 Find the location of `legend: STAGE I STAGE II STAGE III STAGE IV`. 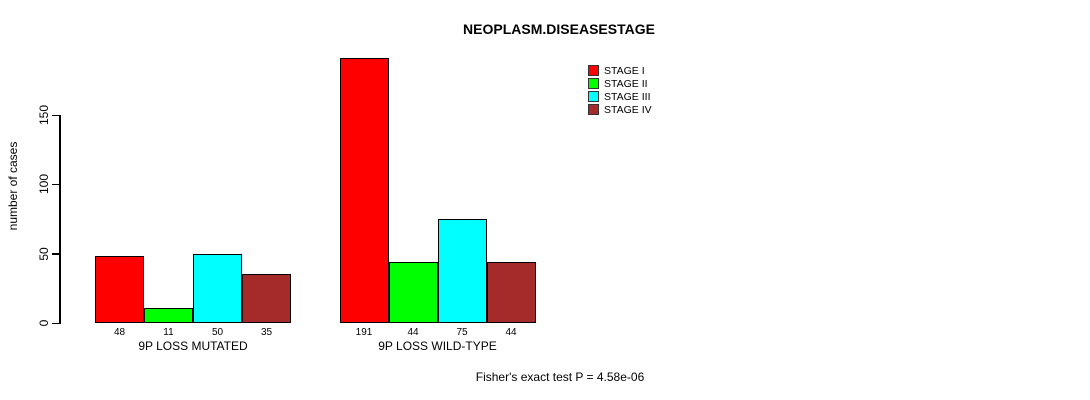

legend: STAGE I STAGE II STAGE III STAGE IV is located at coordinates (620, 90).